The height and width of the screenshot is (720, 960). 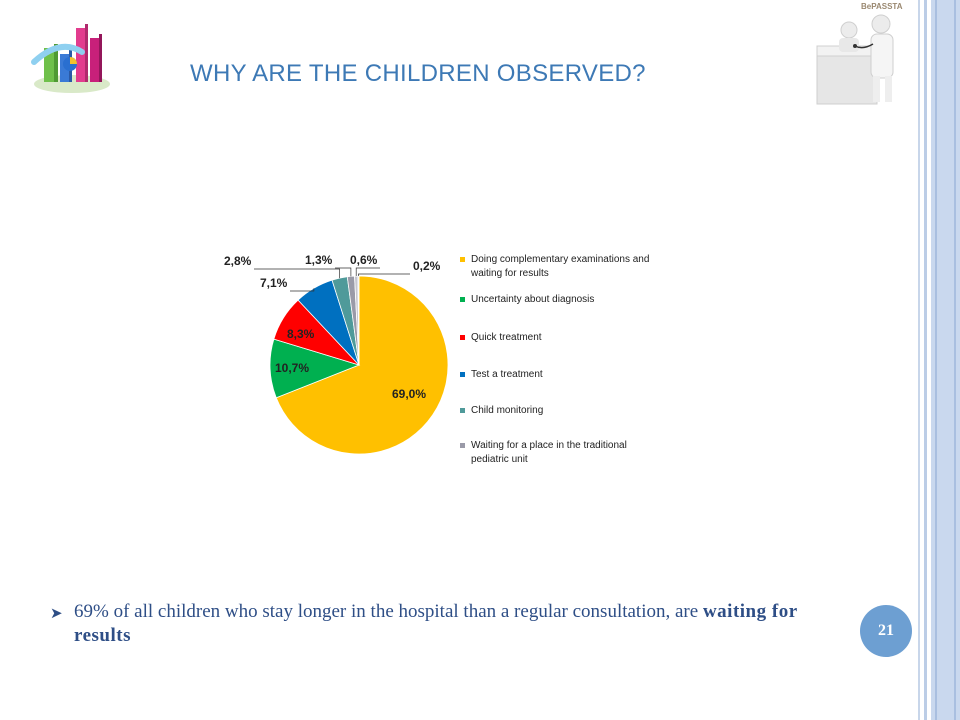 I want to click on legend-label: Doing complementary examinations and, so click(x=560, y=259).